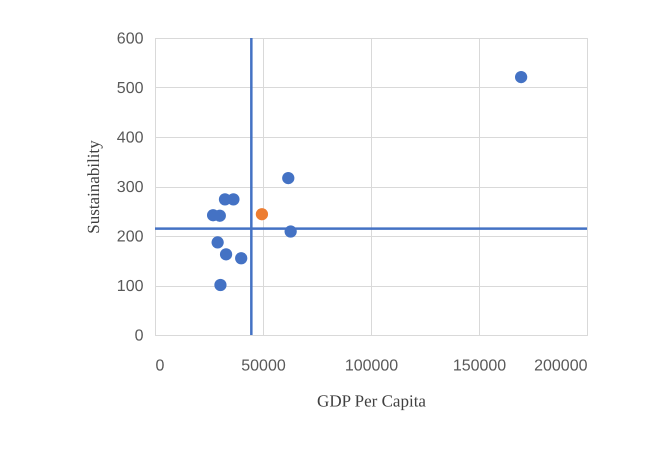 The image size is (648, 463). What do you see at coordinates (130, 237) in the screenshot?
I see `y-tick-label: 200` at bounding box center [130, 237].